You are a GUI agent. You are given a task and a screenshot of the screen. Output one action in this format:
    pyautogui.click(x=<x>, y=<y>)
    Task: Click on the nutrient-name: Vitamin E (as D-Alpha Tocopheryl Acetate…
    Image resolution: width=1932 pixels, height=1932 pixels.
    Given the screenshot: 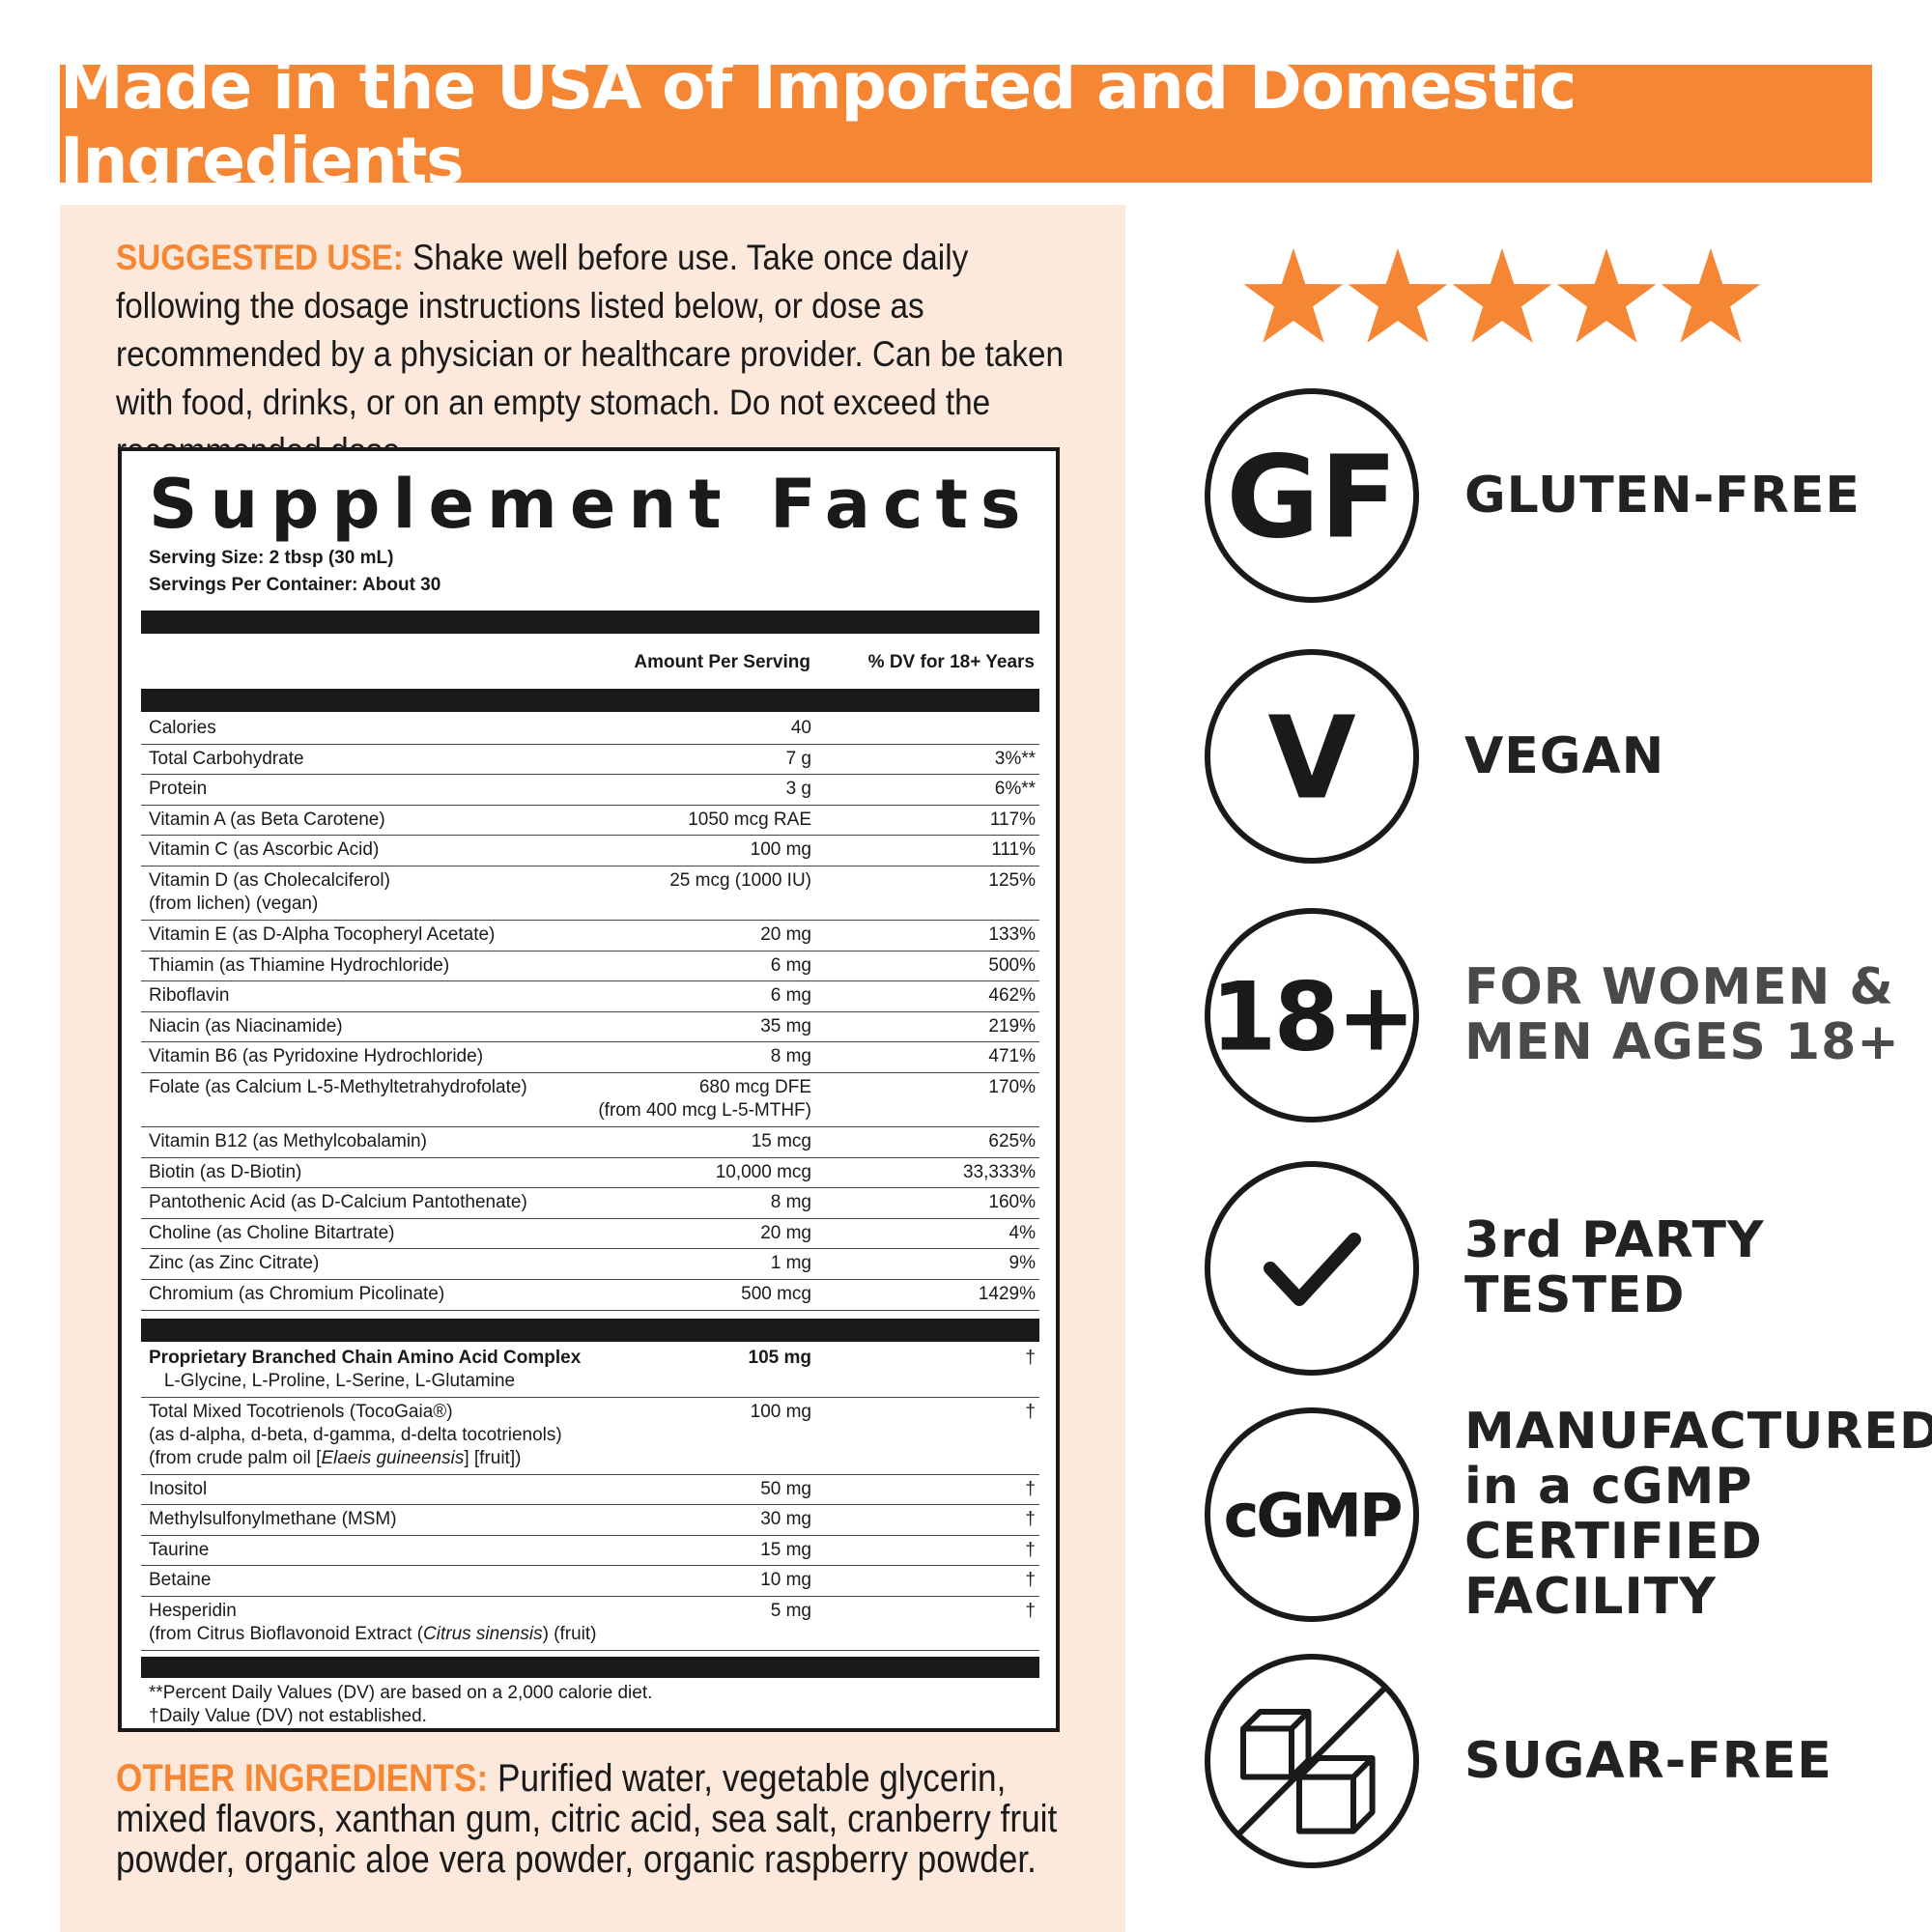 What is the action you would take?
    pyautogui.click(x=380, y=935)
    